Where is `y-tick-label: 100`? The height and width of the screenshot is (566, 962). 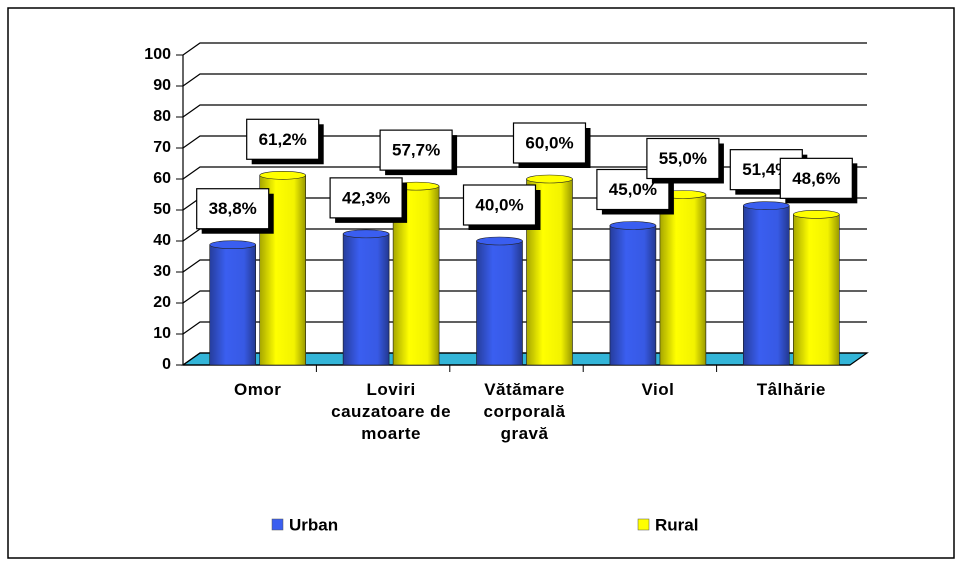 y-tick-label: 100 is located at coordinates (157, 54).